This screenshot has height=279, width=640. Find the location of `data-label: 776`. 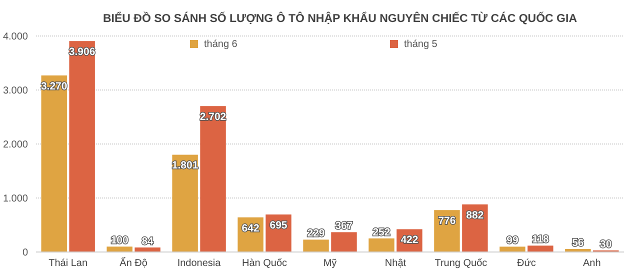

data-label: 776 is located at coordinates (447, 221).